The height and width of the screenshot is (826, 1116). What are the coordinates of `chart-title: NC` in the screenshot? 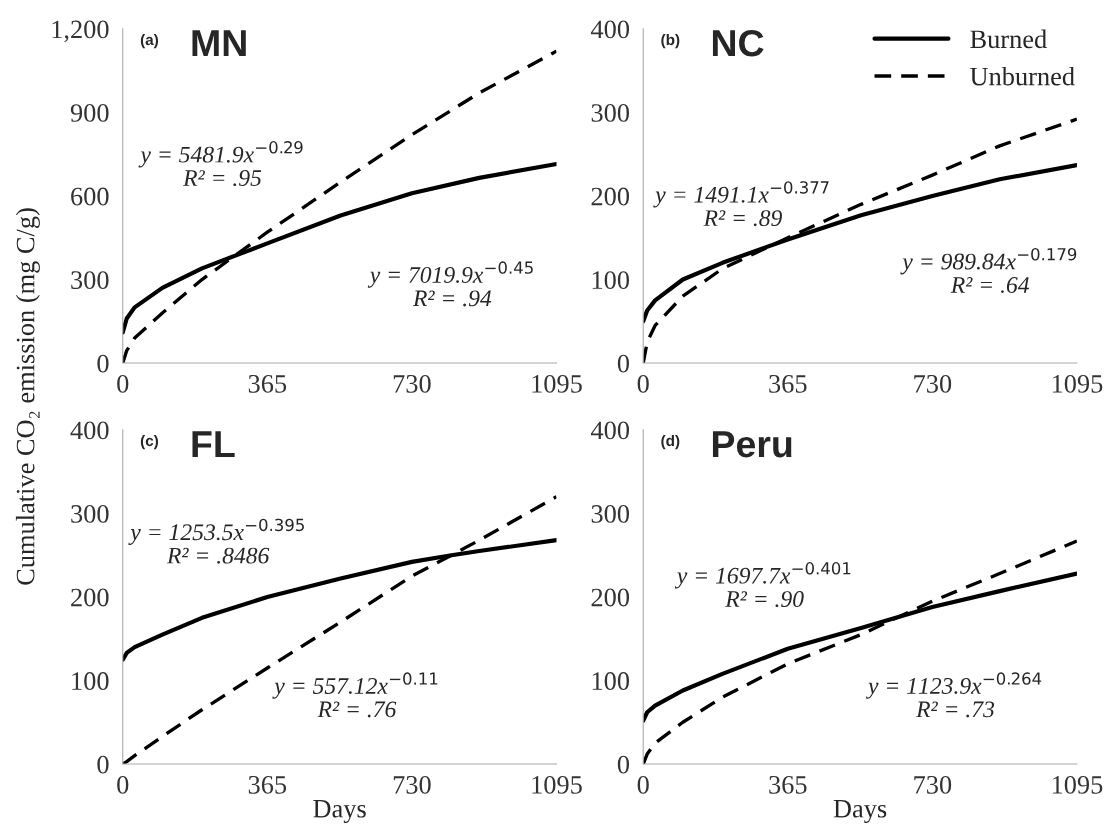 It's located at (738, 43).